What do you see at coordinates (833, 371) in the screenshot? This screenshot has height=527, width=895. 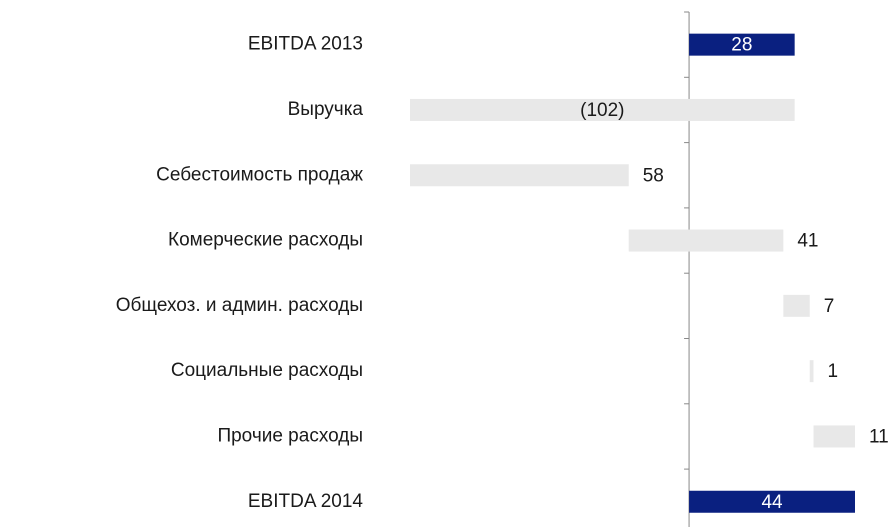 I see `value-label: 1` at bounding box center [833, 371].